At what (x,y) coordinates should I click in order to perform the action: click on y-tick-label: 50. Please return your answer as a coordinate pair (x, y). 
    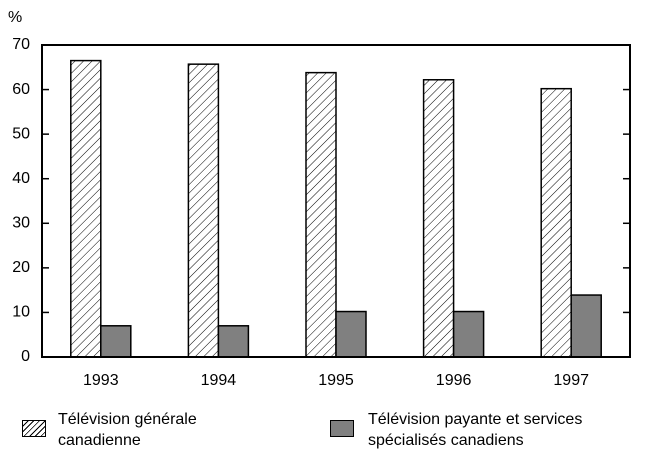
    Looking at the image, I should click on (21, 133).